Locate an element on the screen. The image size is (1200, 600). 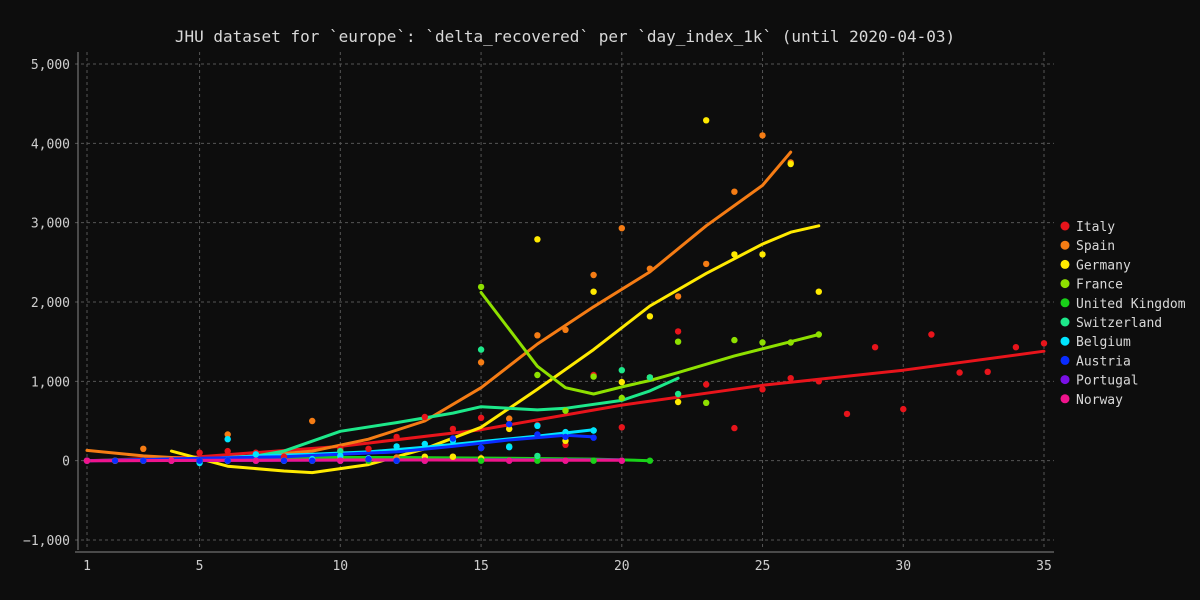
x-tick-label: 35 is located at coordinates (1044, 566).